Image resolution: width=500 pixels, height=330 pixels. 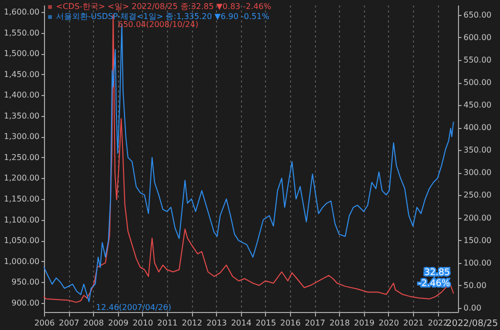 What do you see at coordinates (26, 282) in the screenshot?
I see `y-tick-label: 950.00` at bounding box center [26, 282].